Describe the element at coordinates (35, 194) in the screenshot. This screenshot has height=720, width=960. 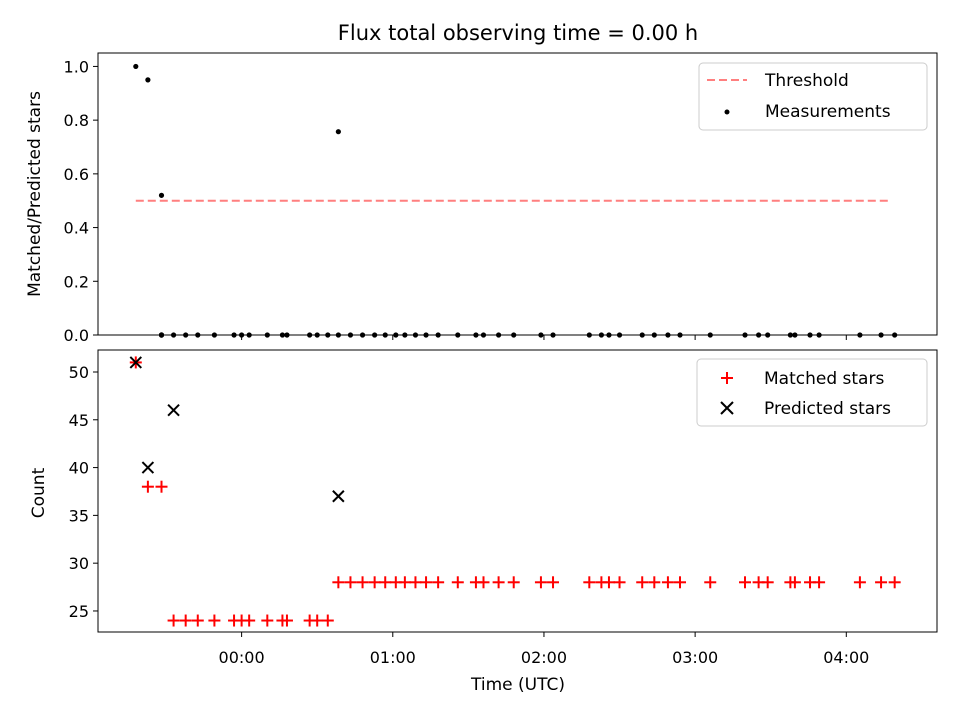
I see `top-y-axis-label: Matched/Predicted stars` at that location.